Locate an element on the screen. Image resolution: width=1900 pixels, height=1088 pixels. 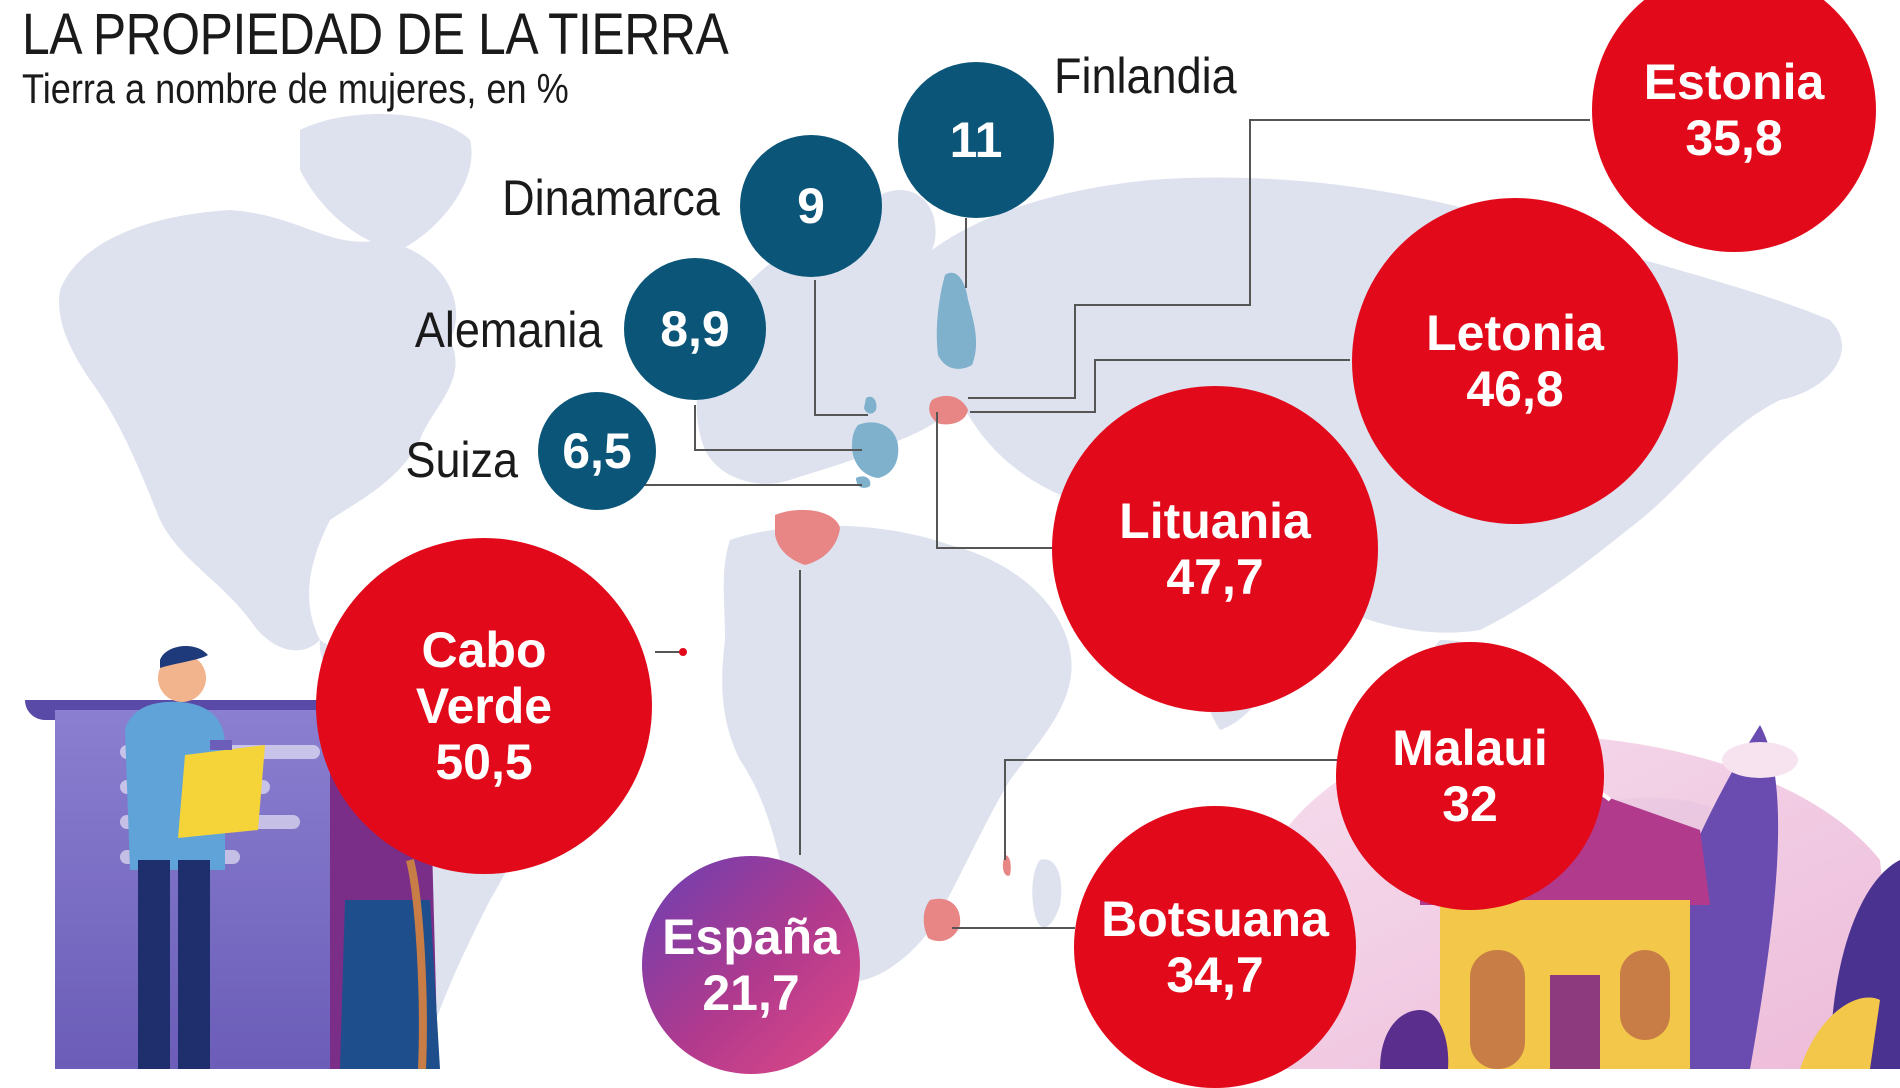
value-dinamarca: 9 is located at coordinates (811, 206).